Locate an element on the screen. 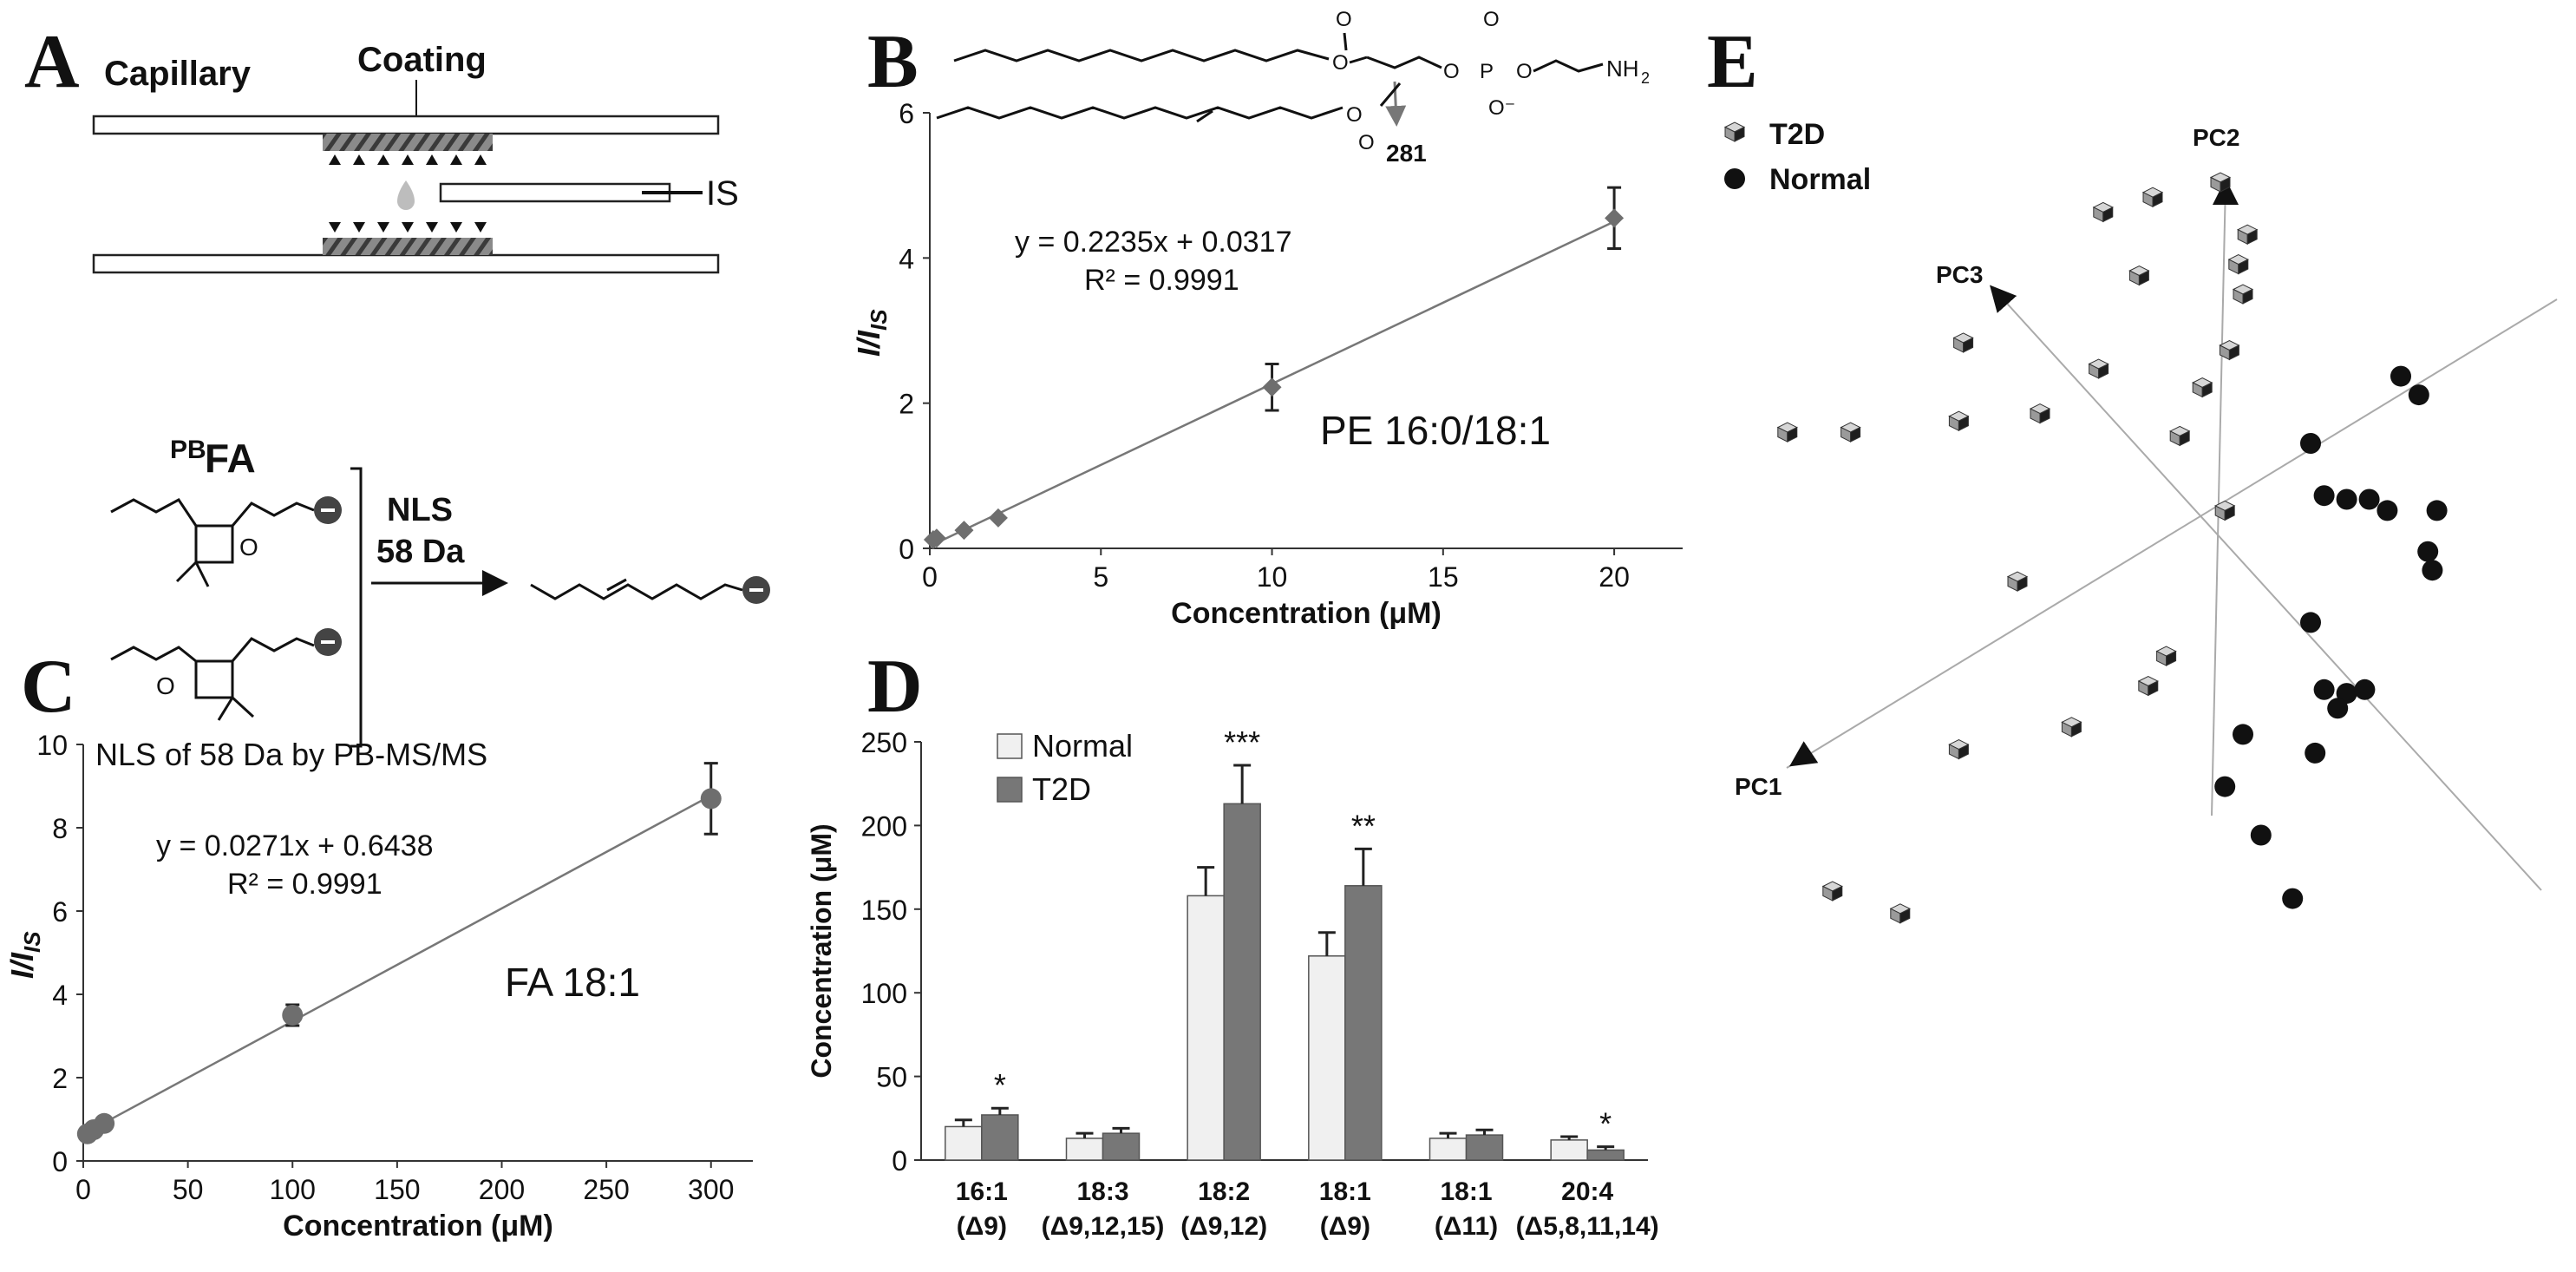  coating-arrows-bottom is located at coordinates (408, 227).